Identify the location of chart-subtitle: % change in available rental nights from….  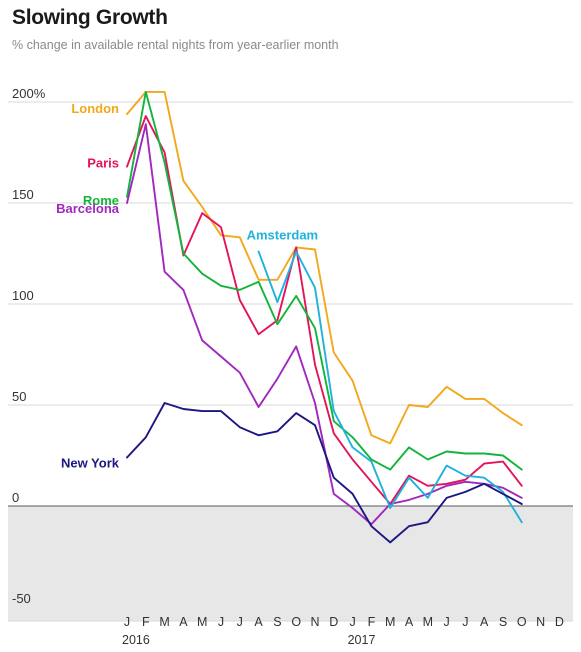
(175, 45).